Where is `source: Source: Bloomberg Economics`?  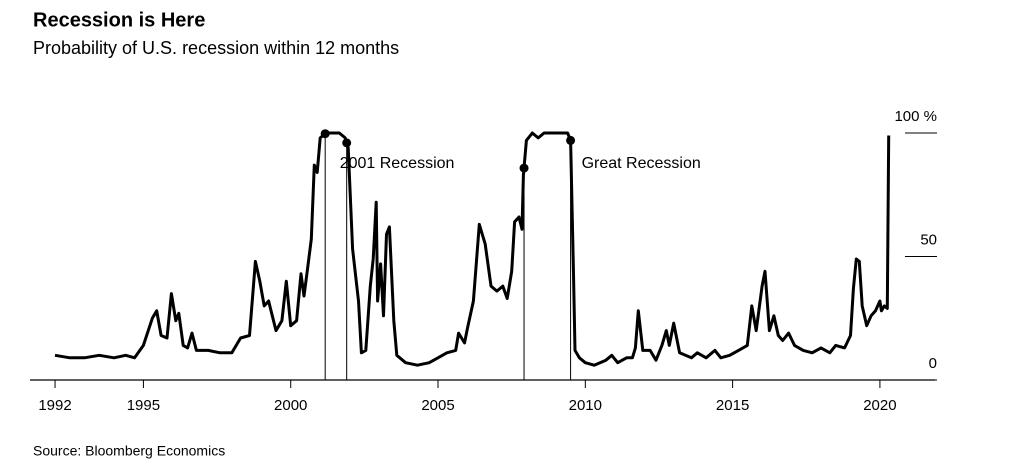
source: Source: Bloomberg Economics is located at coordinates (129, 451).